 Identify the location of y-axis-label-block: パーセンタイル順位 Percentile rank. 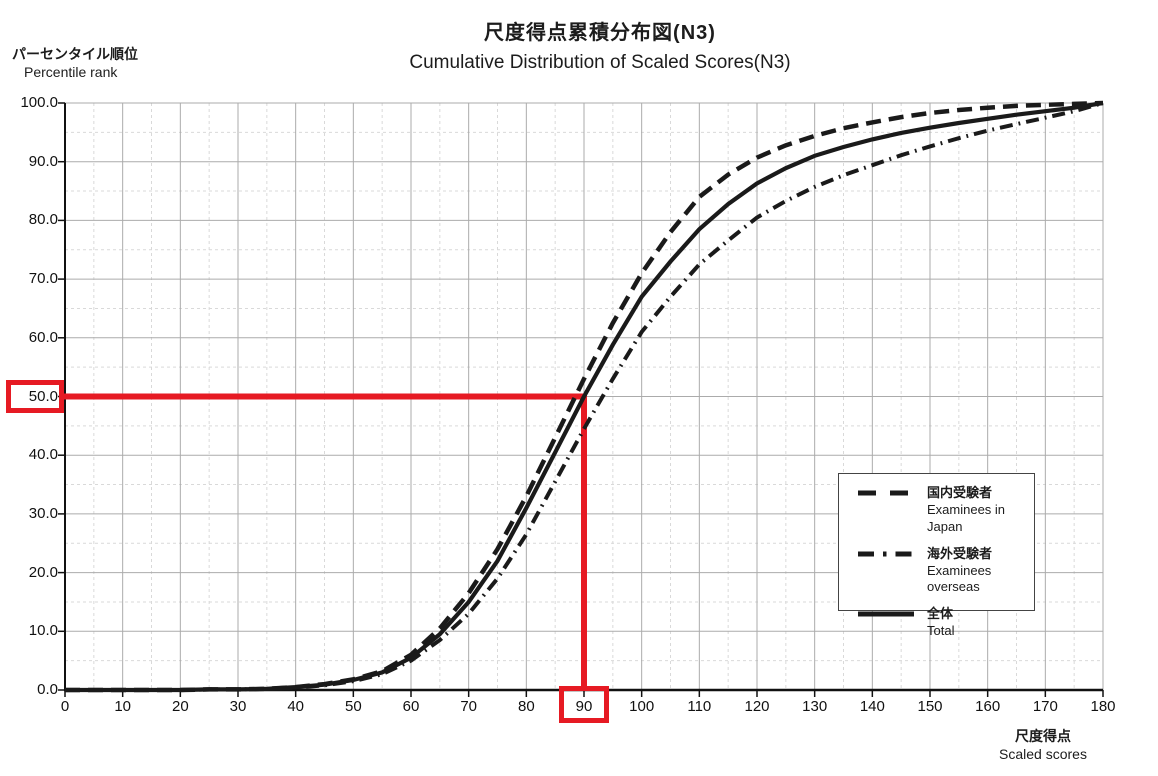
(75, 63).